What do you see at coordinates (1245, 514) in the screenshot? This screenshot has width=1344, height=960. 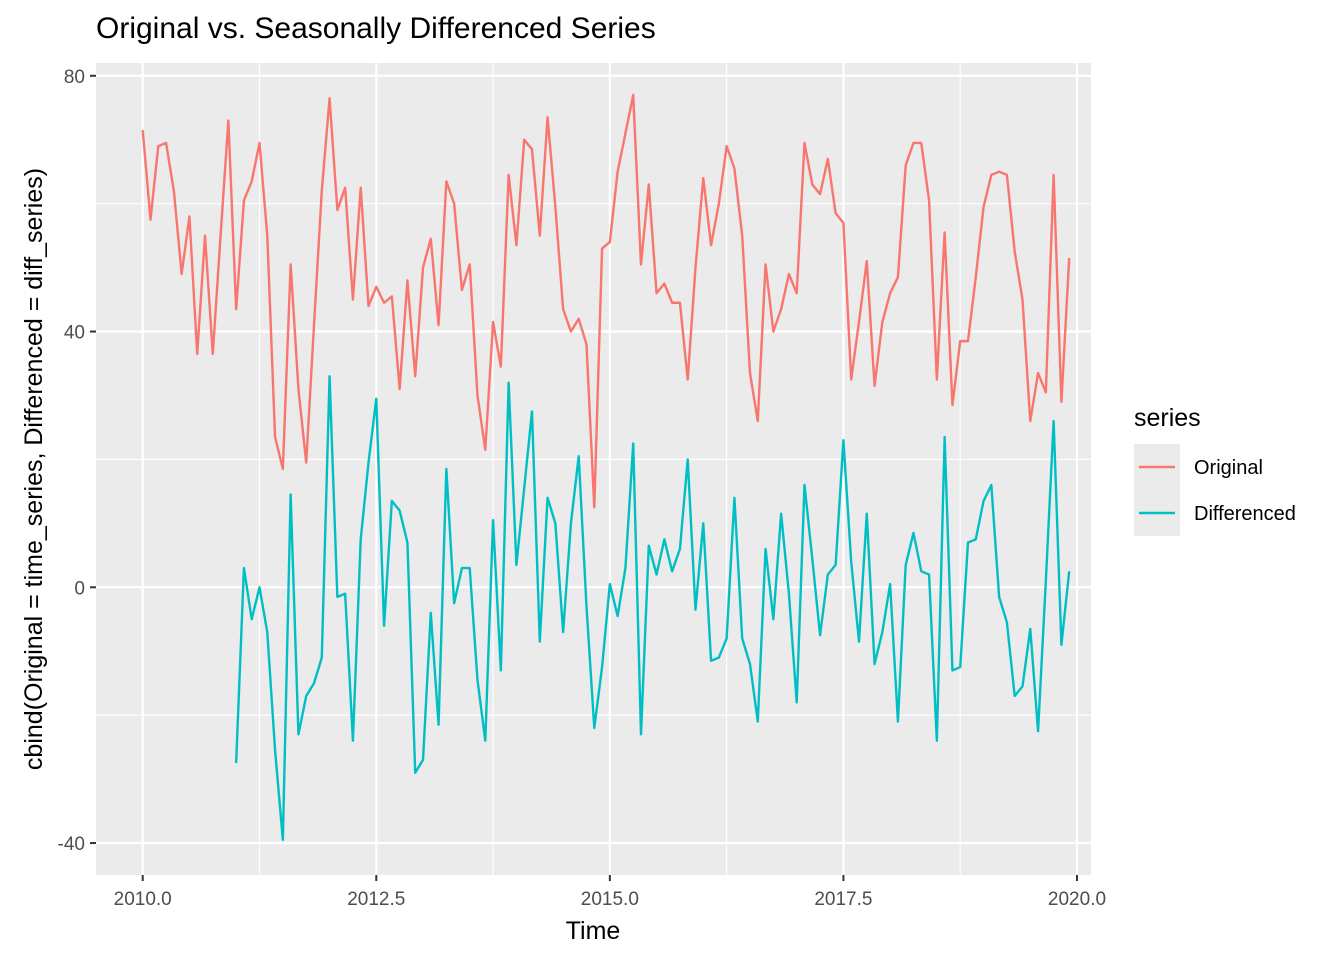 I see `legend-label-differenced: Differenced` at bounding box center [1245, 514].